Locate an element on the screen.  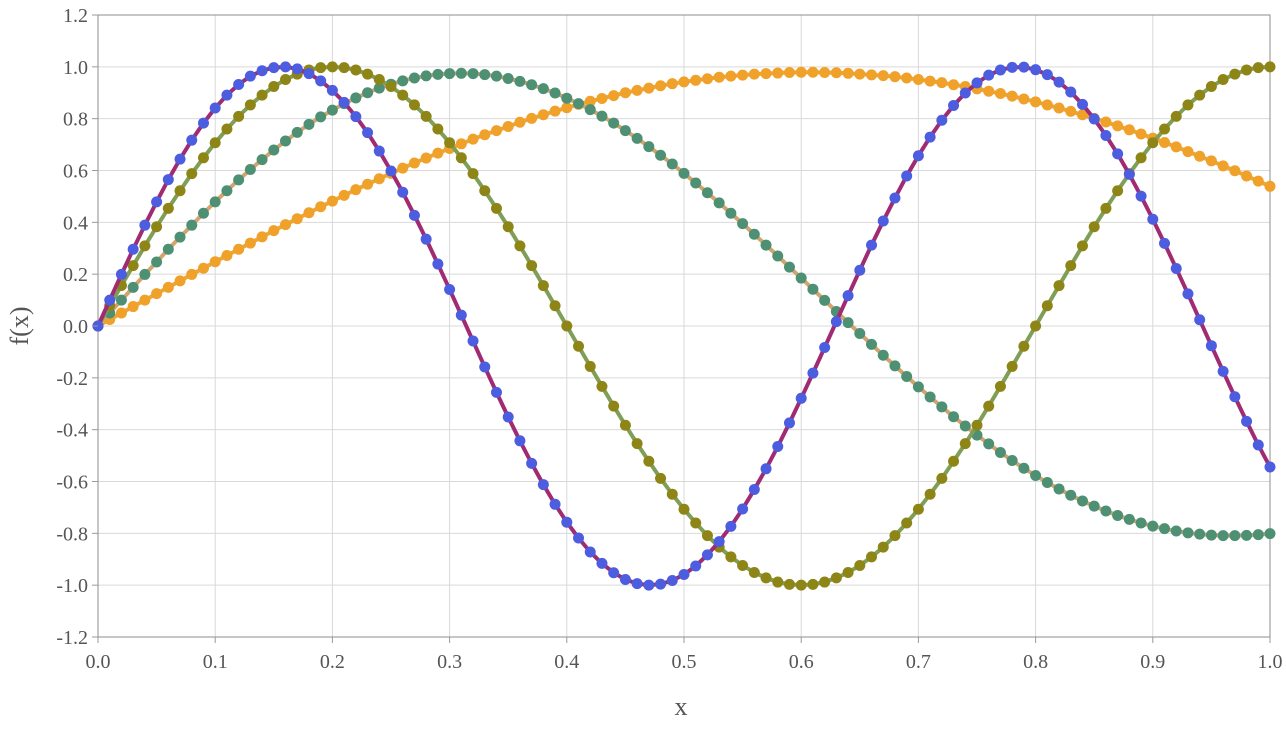
y-axis-title: f(x) is located at coordinates (19, 326).